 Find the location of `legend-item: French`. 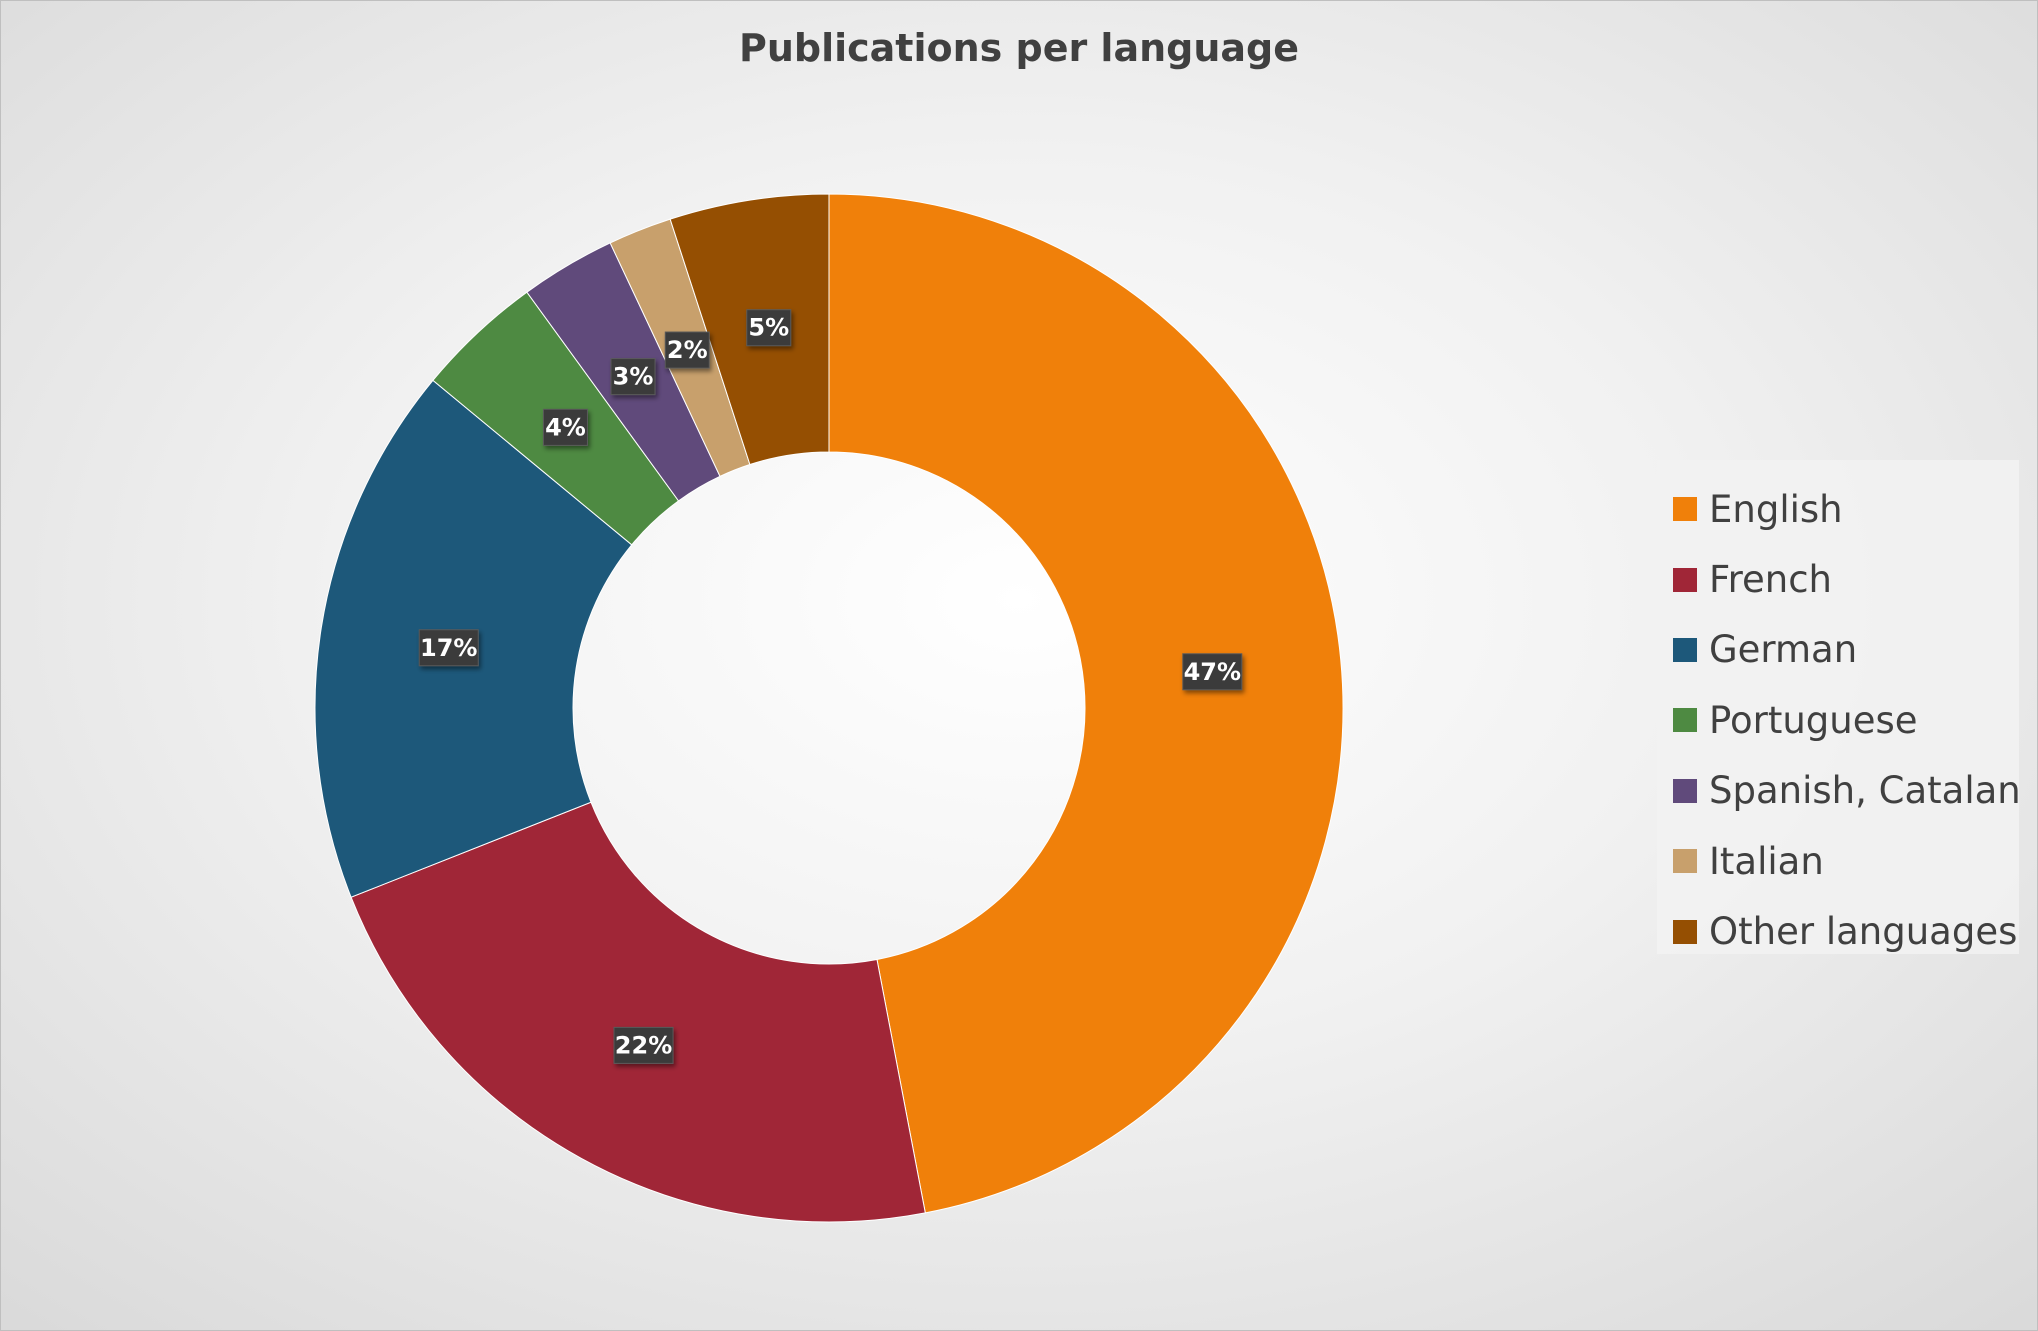

legend-item: French is located at coordinates (1846, 579).